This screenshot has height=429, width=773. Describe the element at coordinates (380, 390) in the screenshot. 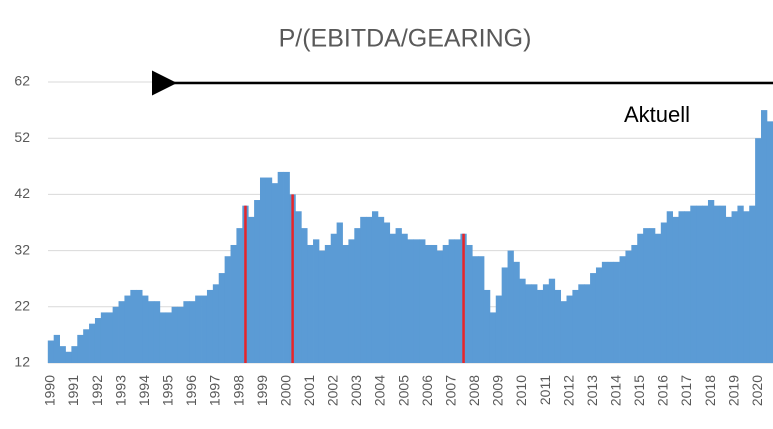

I see `x-tick-label: 2004` at that location.